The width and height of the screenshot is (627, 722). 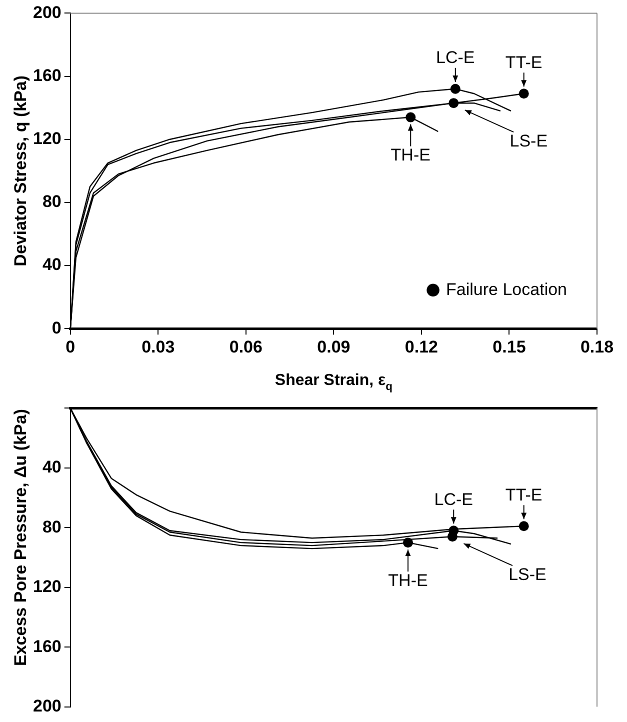 What do you see at coordinates (410, 154) in the screenshot?
I see `series-label: TH-E` at bounding box center [410, 154].